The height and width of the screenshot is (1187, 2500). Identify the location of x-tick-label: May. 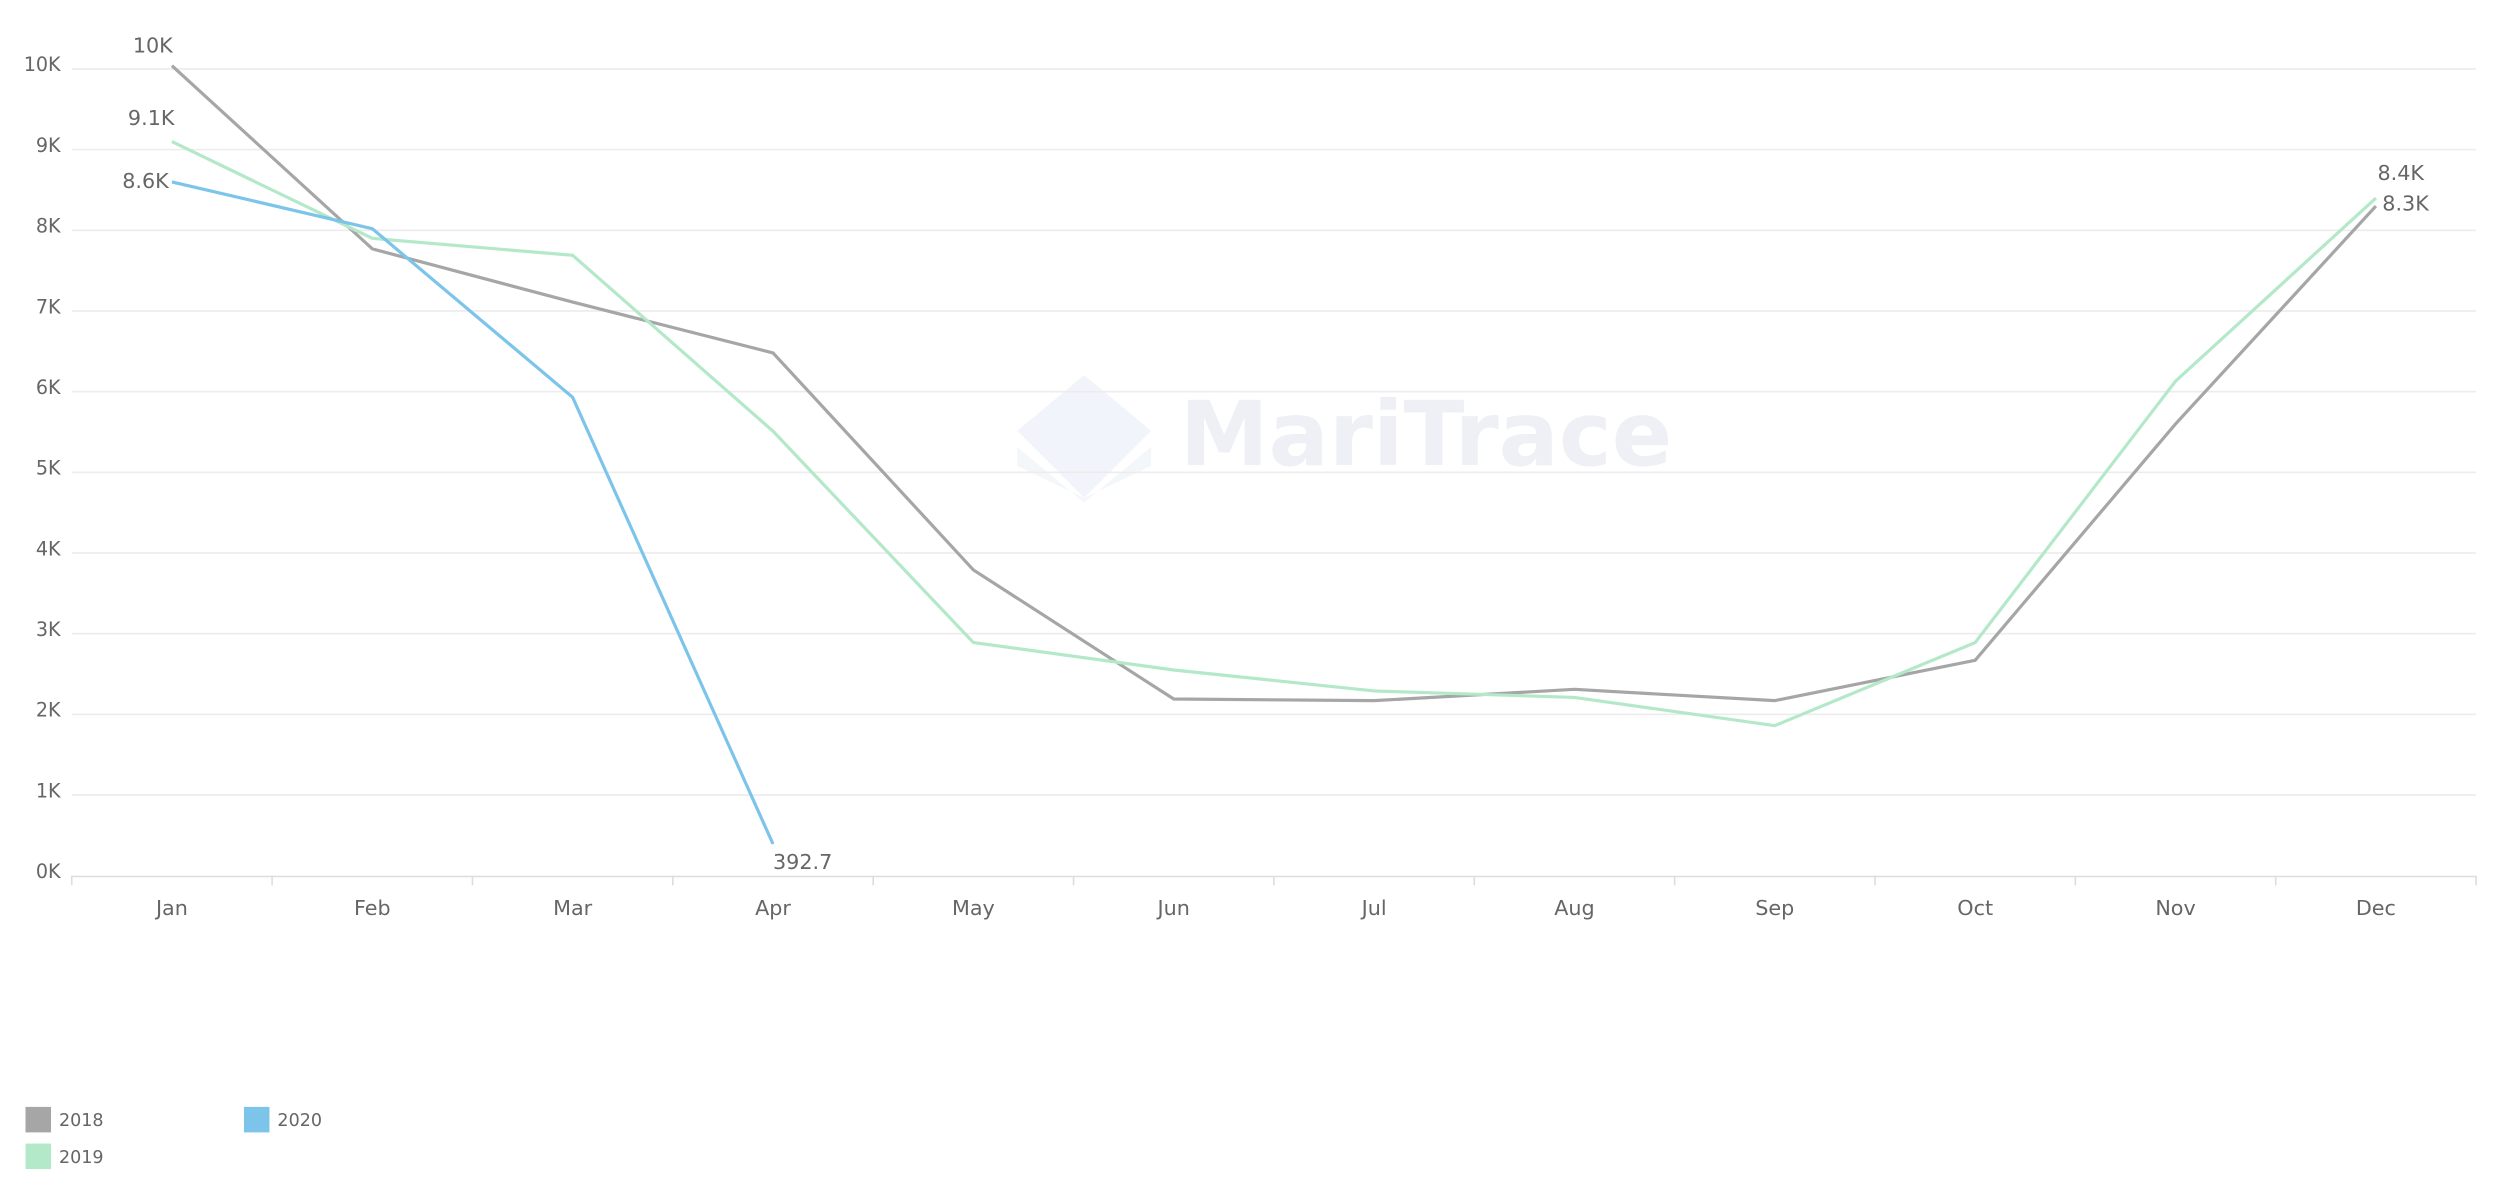
(973, 908).